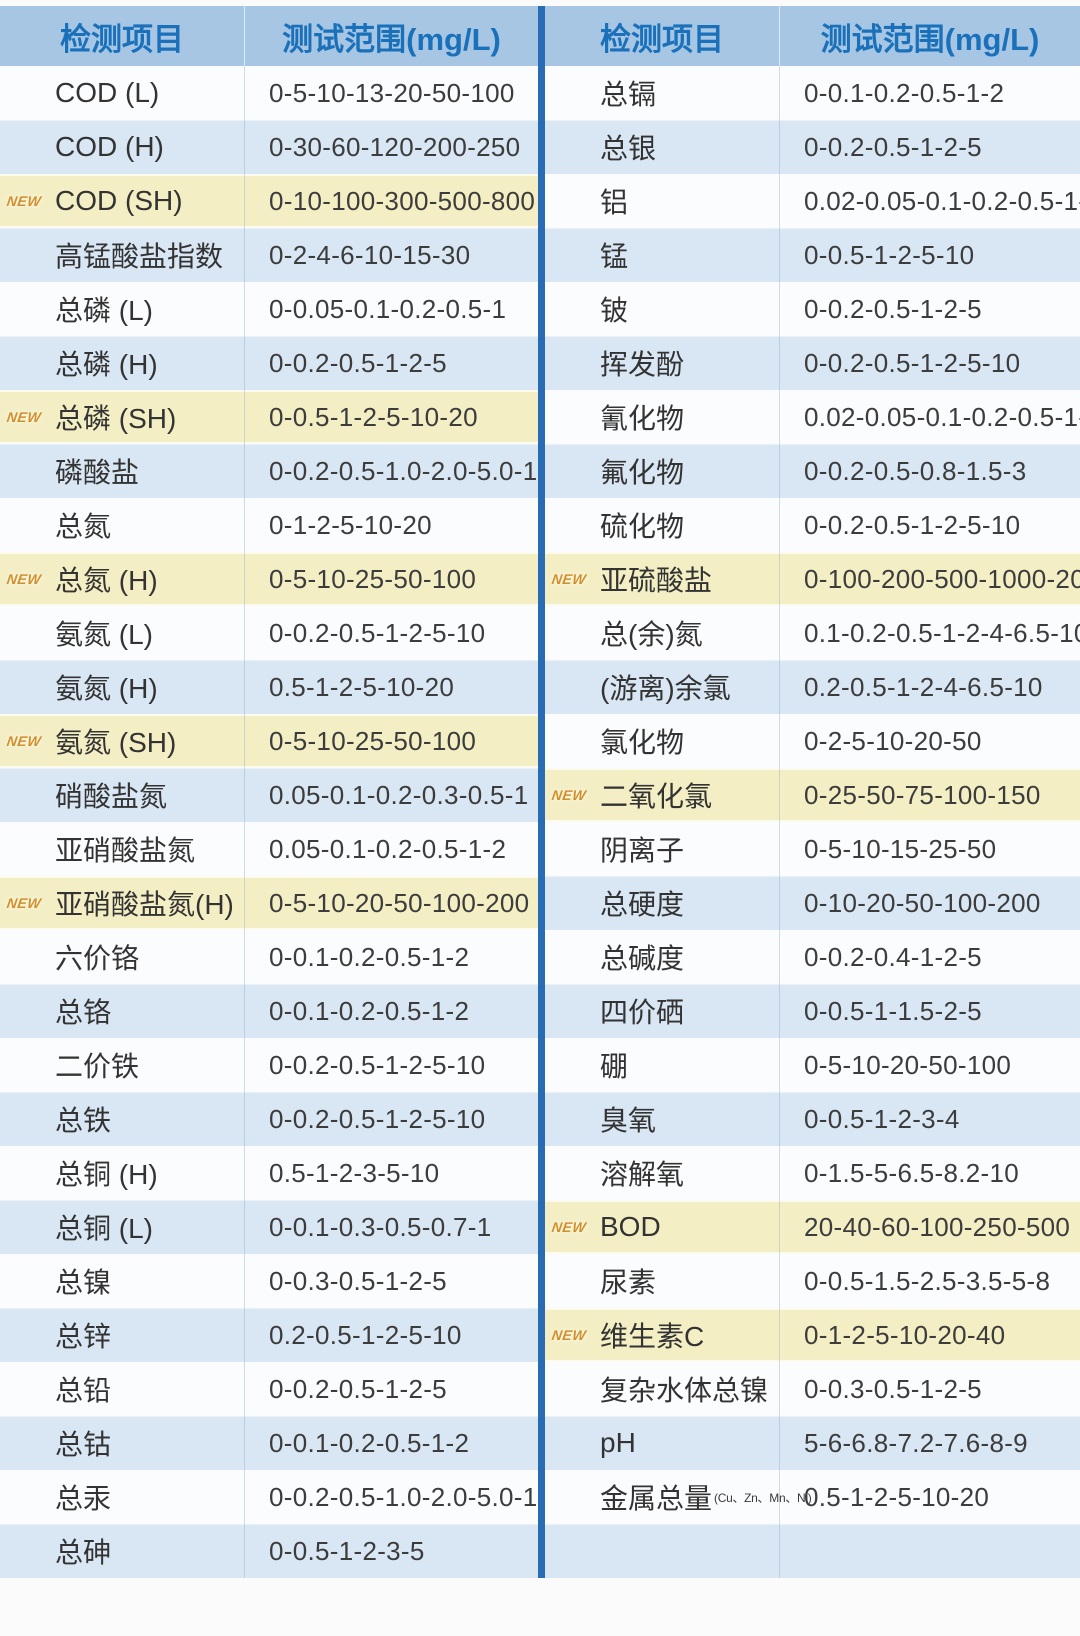 This screenshot has height=1636, width=1080. What do you see at coordinates (122, 525) in the screenshot?
I see `item-cell: 总氮` at bounding box center [122, 525].